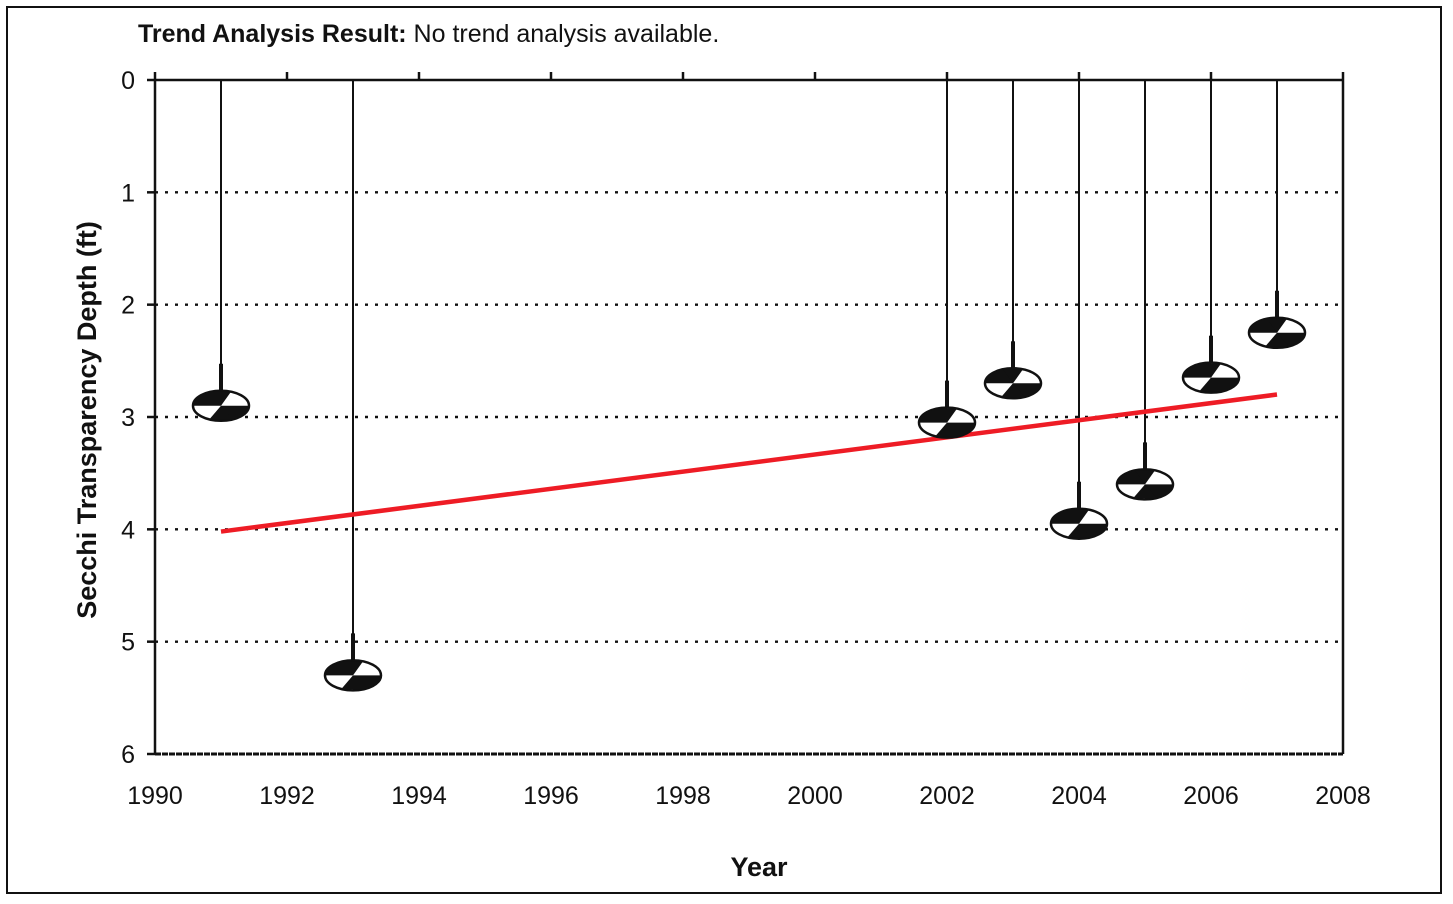  Describe the element at coordinates (419, 796) in the screenshot. I see `x-tick-label-1994: 1994` at that location.